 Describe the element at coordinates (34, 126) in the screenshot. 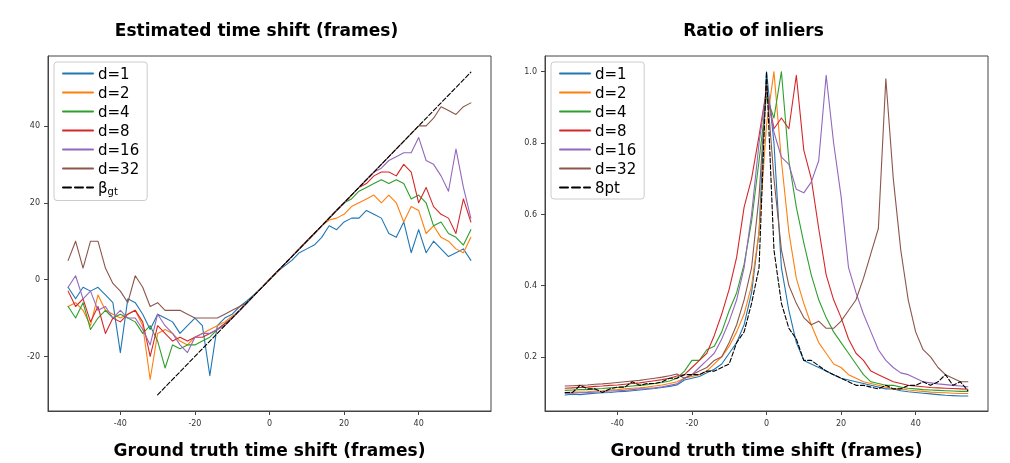

I see `y-tick-label: 40` at that location.